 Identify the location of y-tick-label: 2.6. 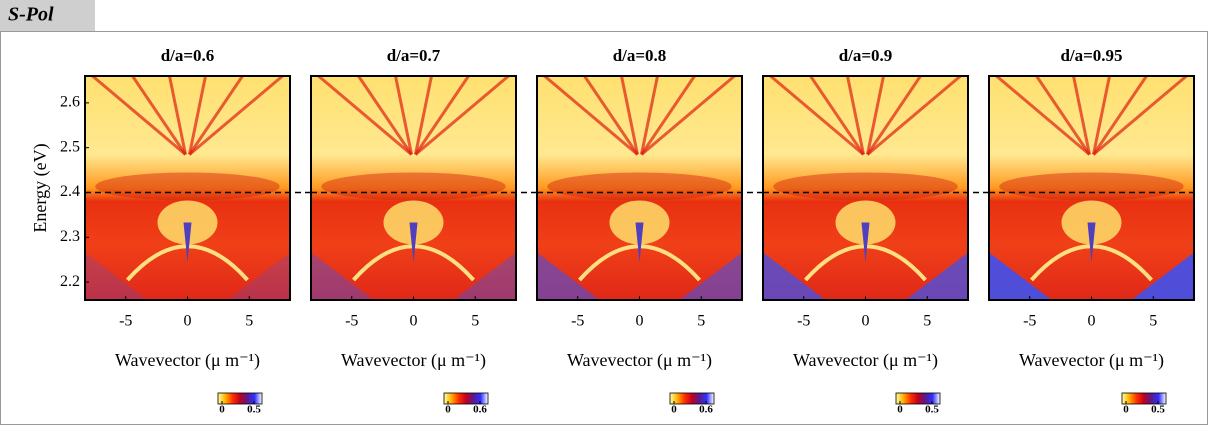
(70, 102).